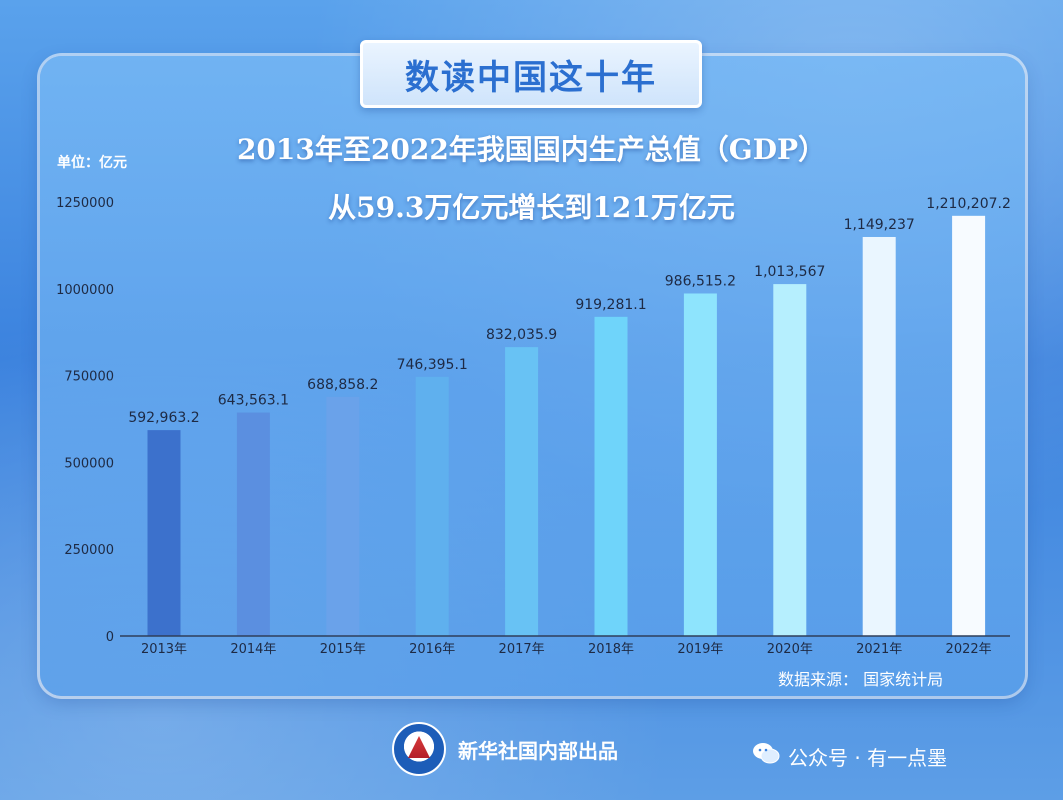  I want to click on y-tick-label: 0, so click(110, 637).